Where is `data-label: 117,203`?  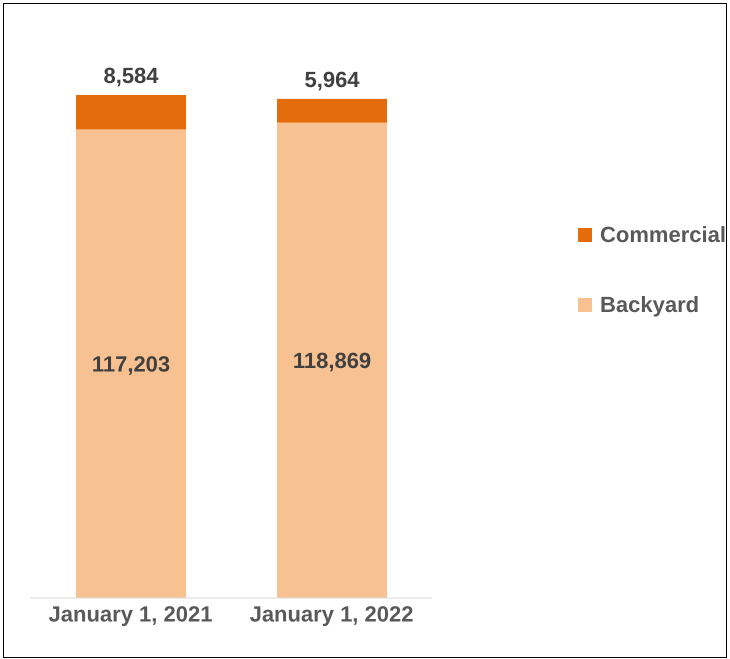
data-label: 117,203 is located at coordinates (131, 363).